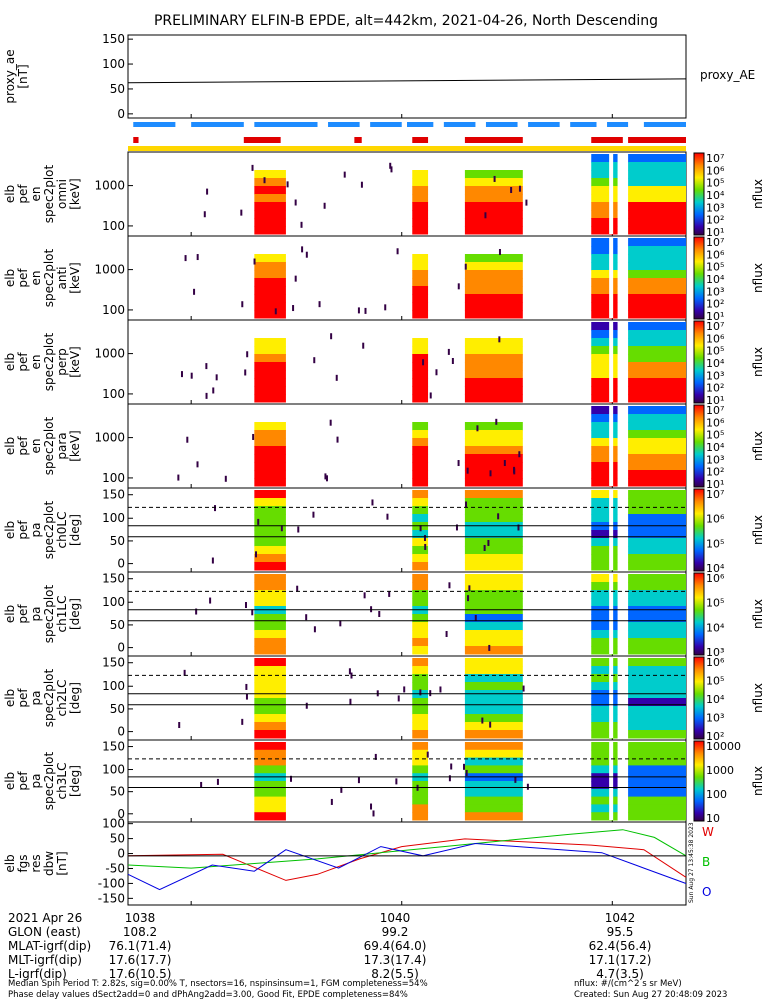  Describe the element at coordinates (10, 278) in the screenshot. I see `ylabel-line: elb` at that location.